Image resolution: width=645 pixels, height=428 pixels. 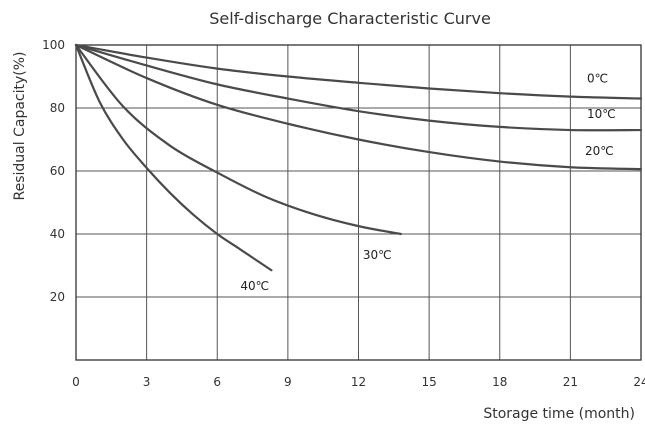 I want to click on x-tick-label: 21, so click(x=570, y=382).